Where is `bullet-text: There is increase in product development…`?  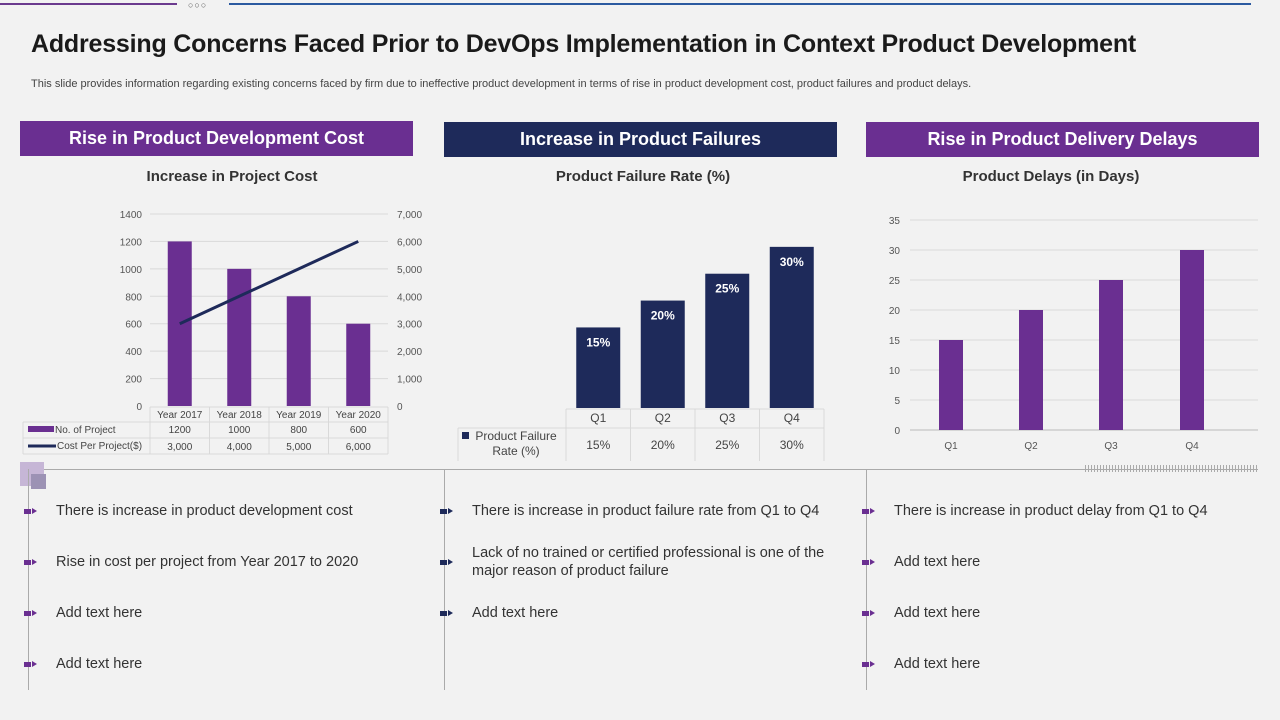
bullet-text: There is increase in product development… is located at coordinates (204, 511).